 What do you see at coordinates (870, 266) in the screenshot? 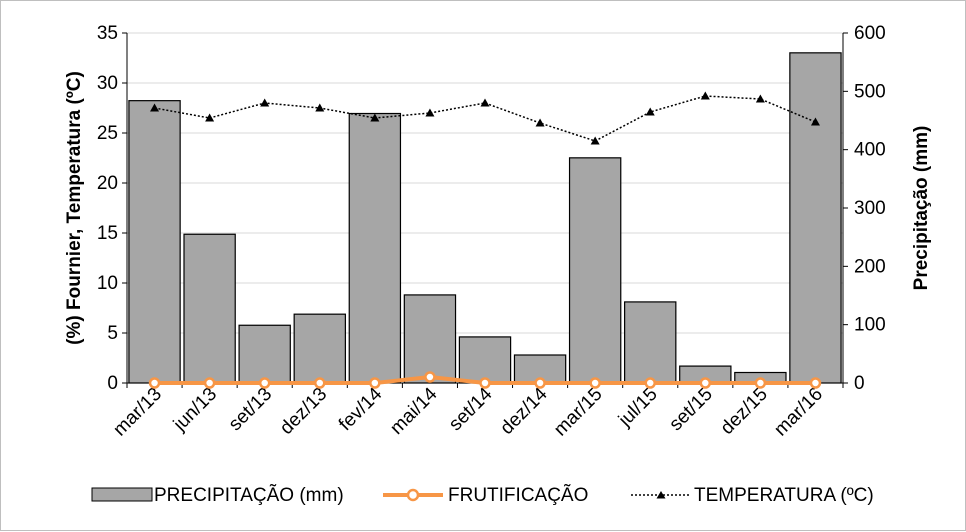
I see `right-tick-label: 200` at bounding box center [870, 266].